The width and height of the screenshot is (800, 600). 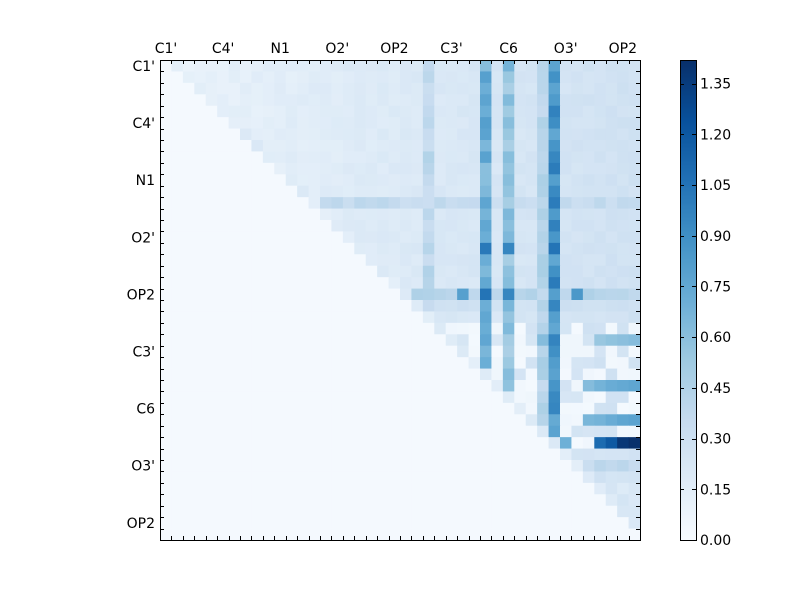 What do you see at coordinates (715, 541) in the screenshot?
I see `colorbar-tick-label: 0.00` at bounding box center [715, 541].